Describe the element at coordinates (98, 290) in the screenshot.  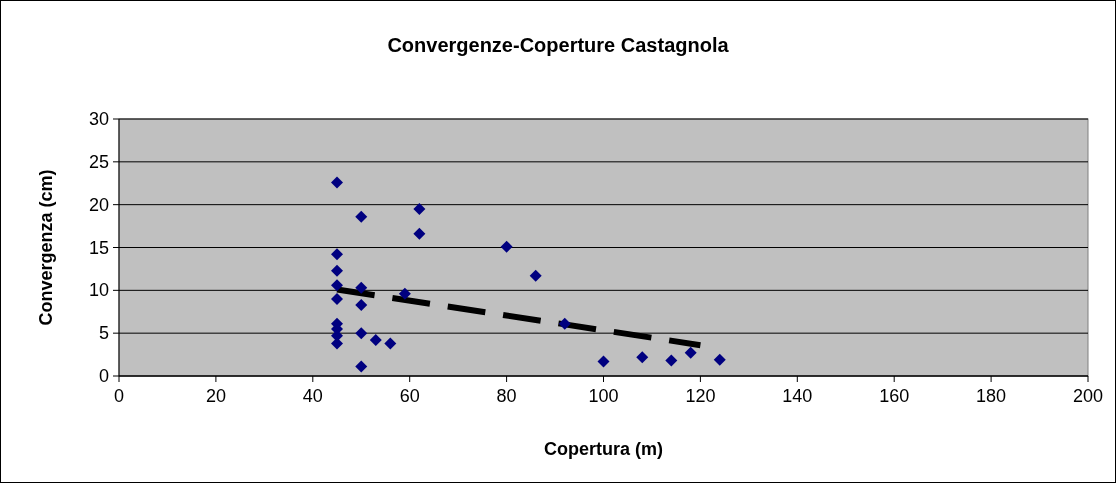
I see `y-tick-label: 10` at that location.